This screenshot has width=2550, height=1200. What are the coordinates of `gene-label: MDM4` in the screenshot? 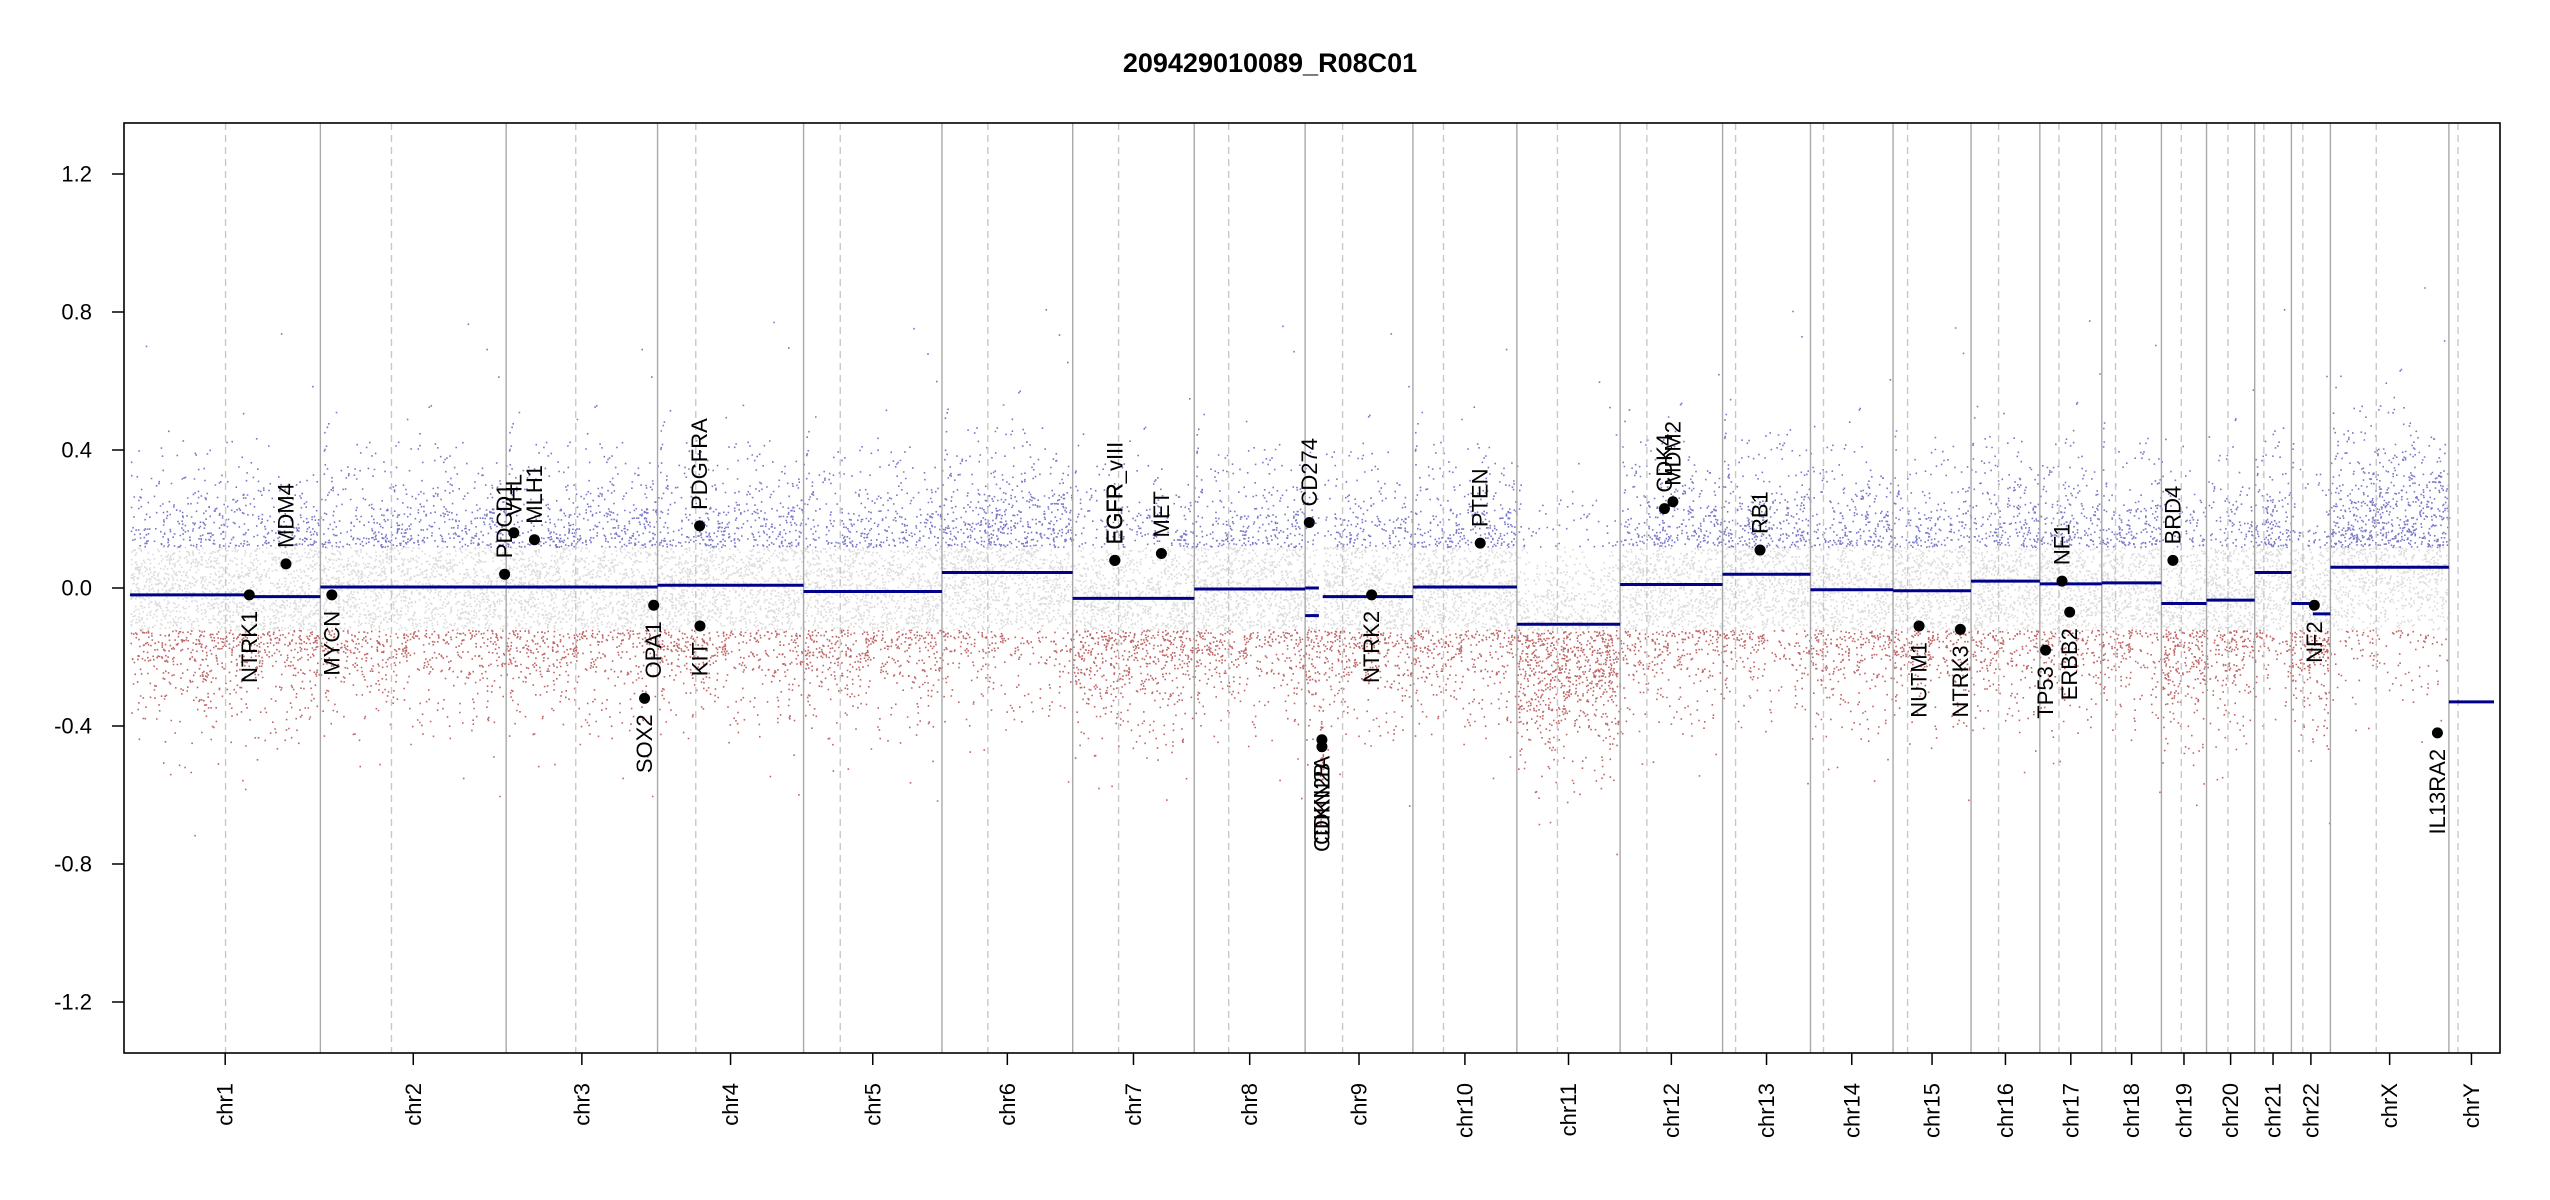 It's located at (286, 515).